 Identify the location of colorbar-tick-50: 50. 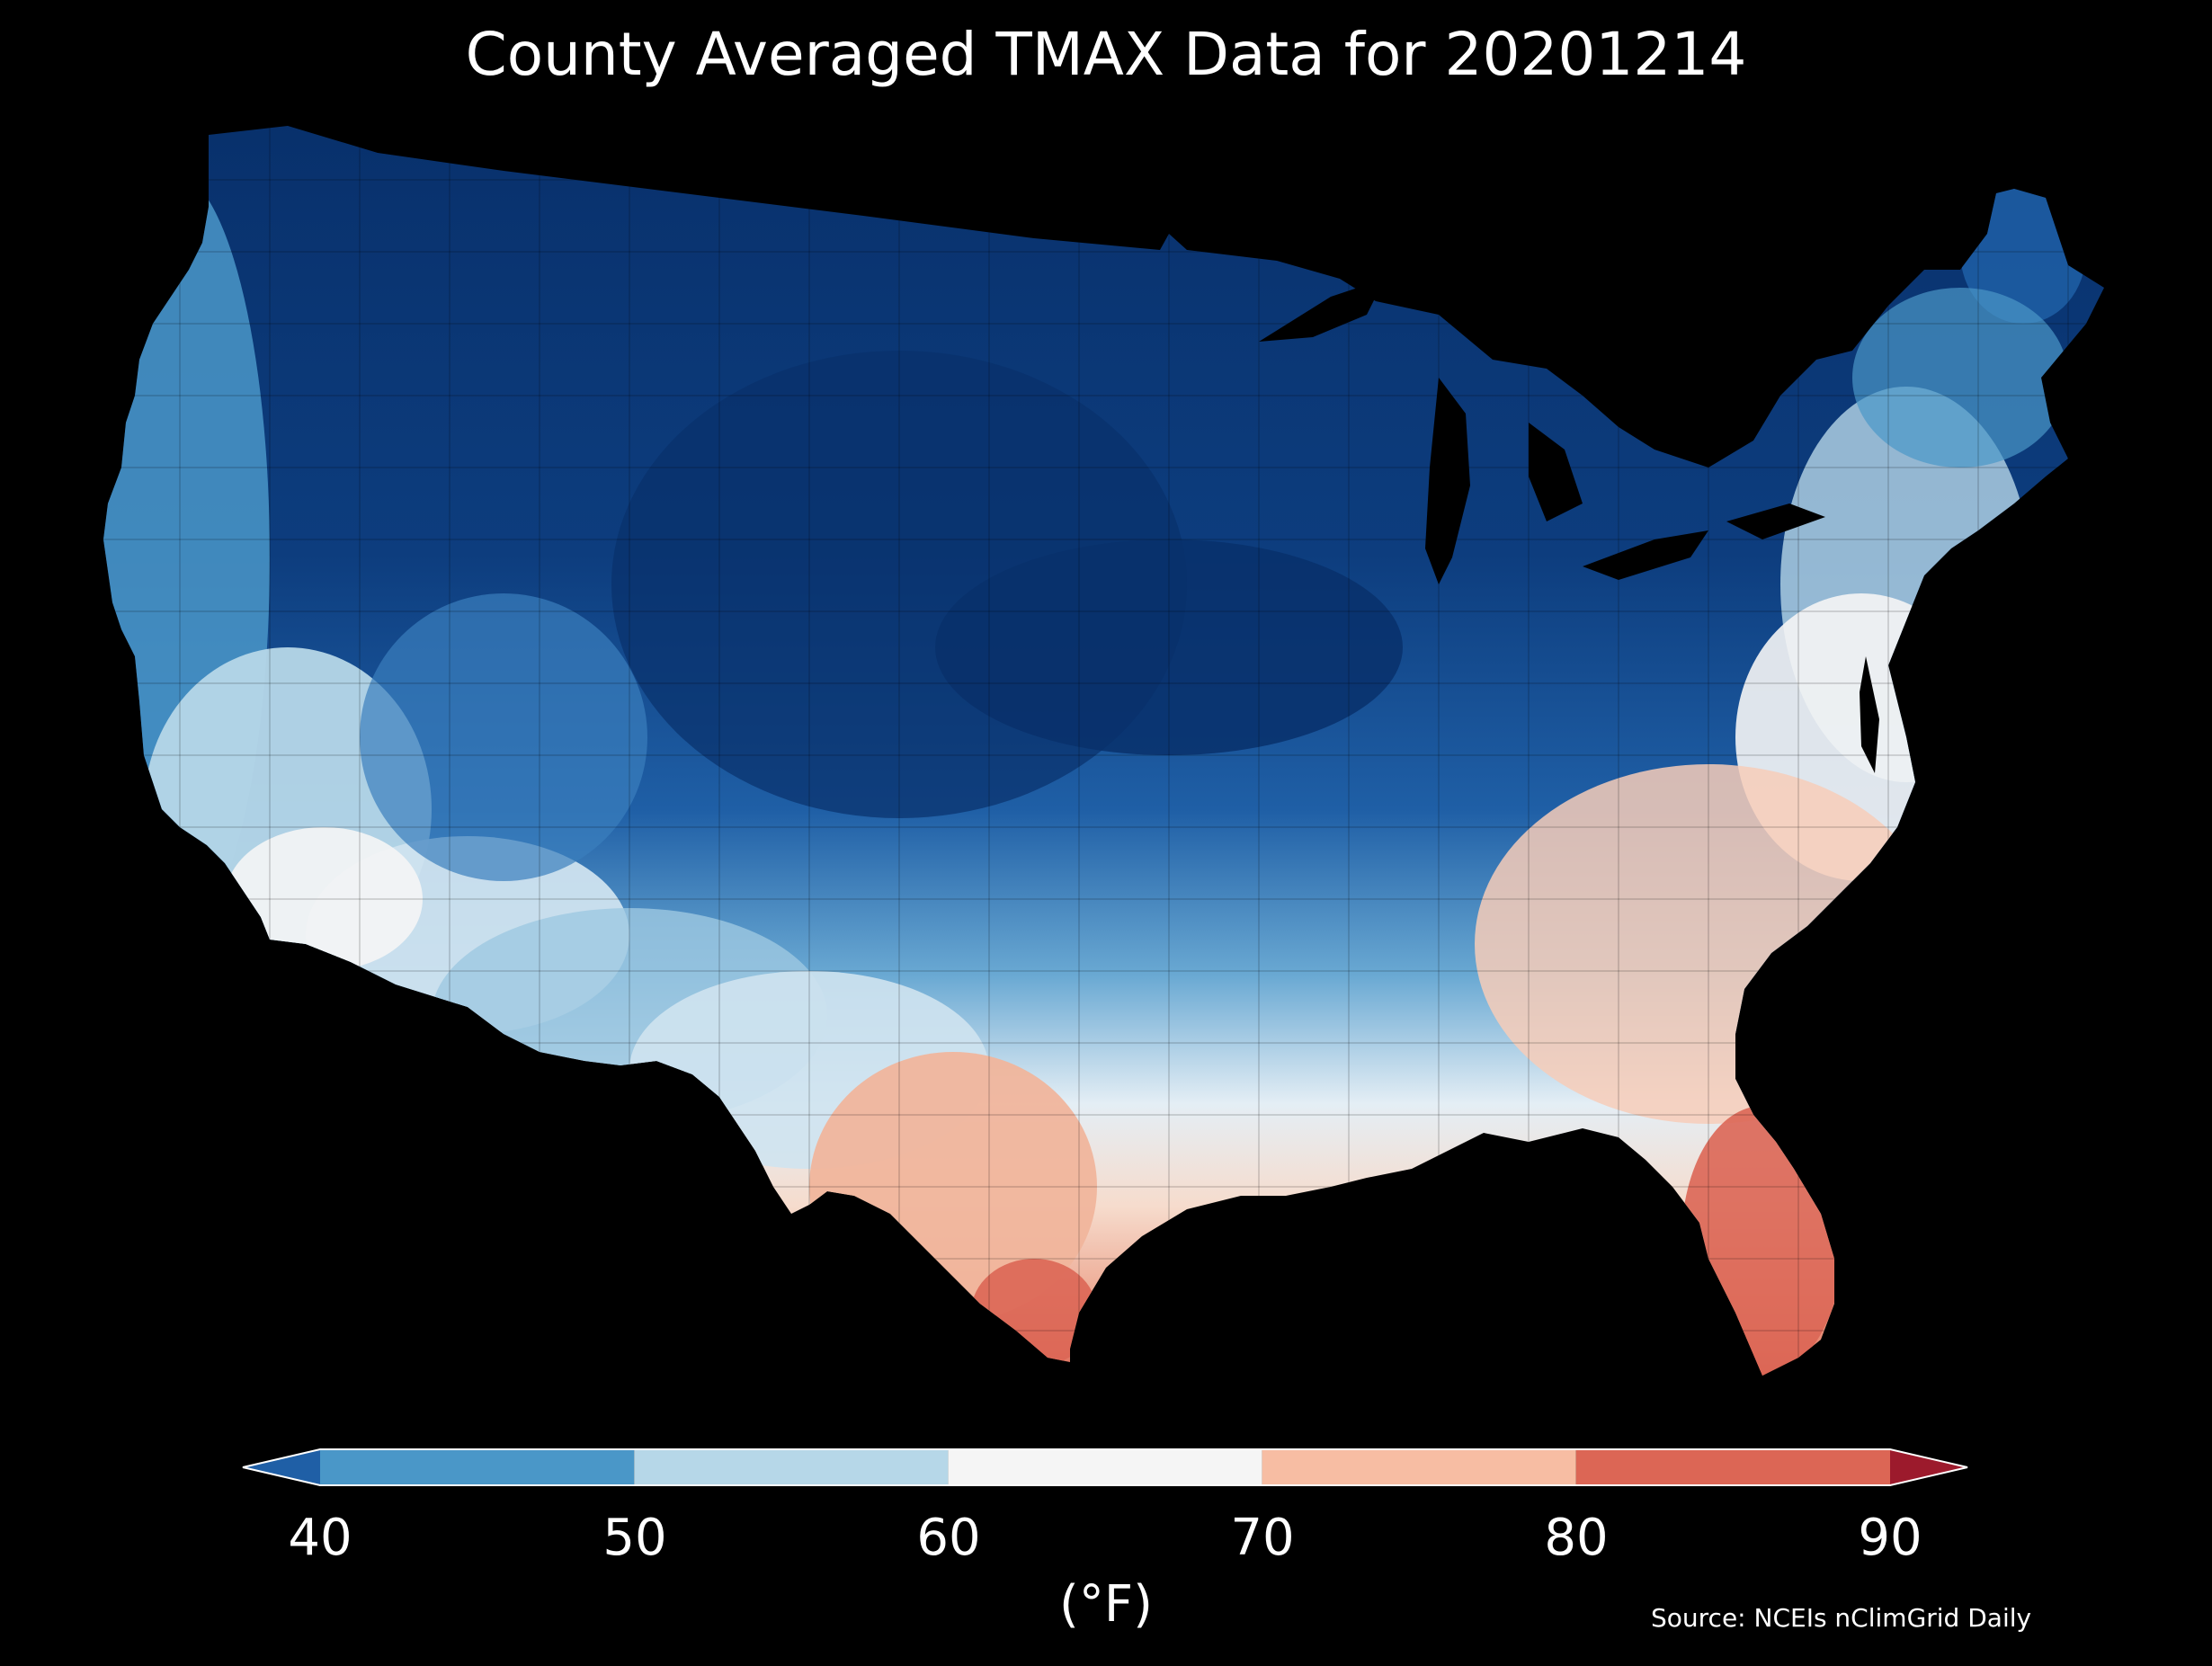
(634, 1538).